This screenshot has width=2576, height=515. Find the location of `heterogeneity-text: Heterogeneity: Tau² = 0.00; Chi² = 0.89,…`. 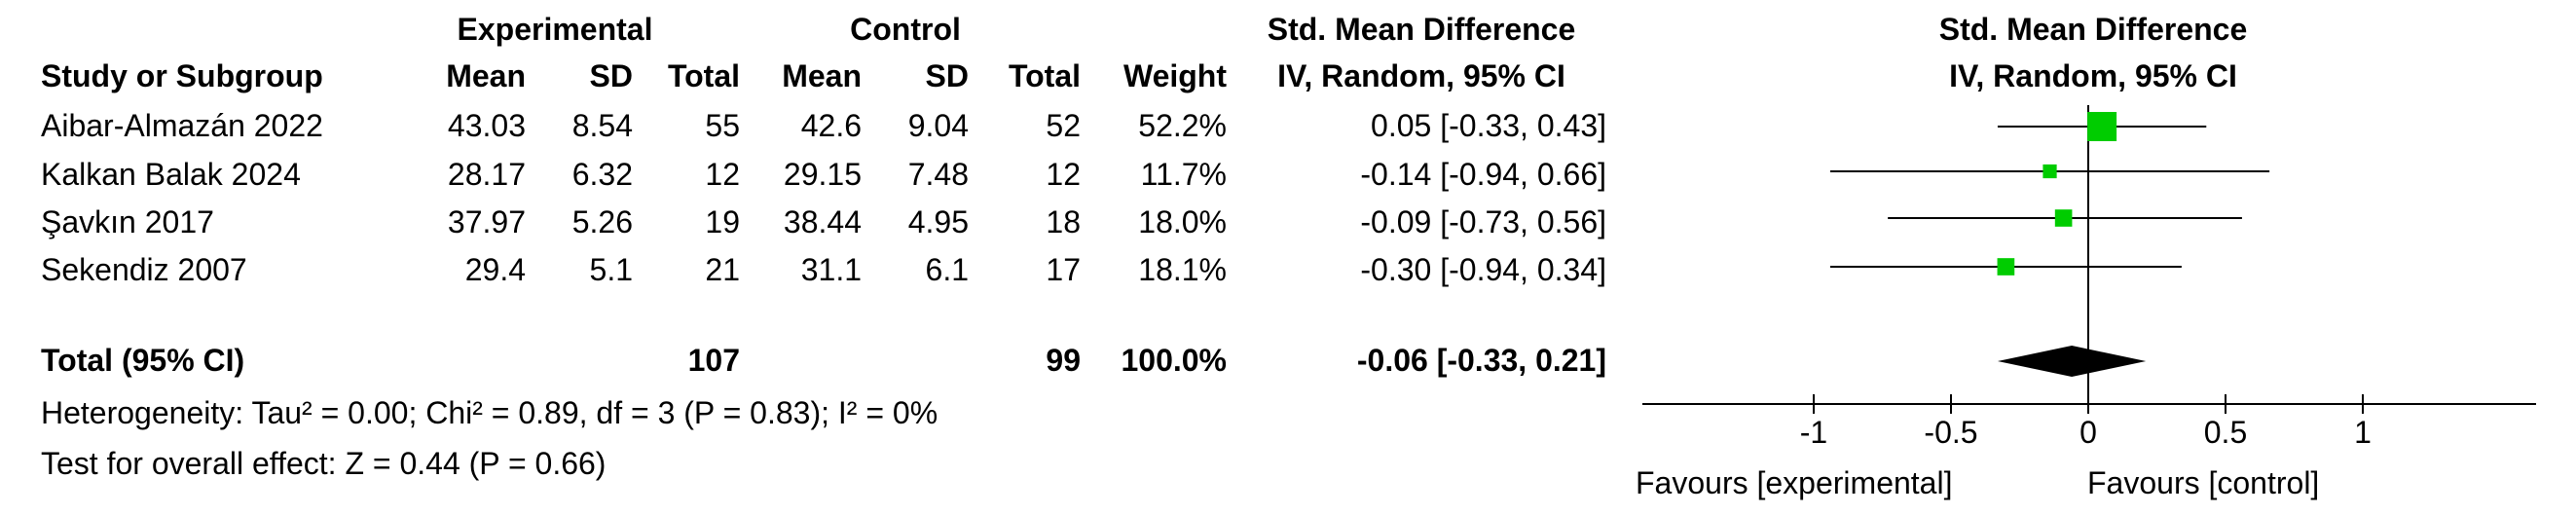

heterogeneity-text: Heterogeneity: Tau² = 0.00; Chi² = 0.89,… is located at coordinates (489, 412).